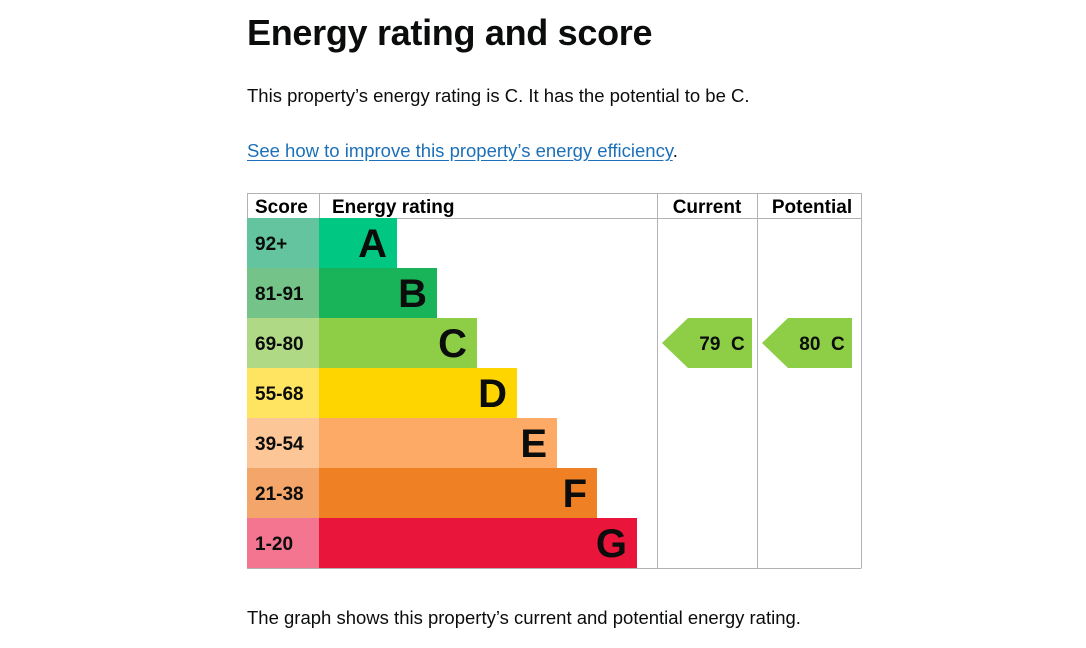 This screenshot has height=648, width=1086. Describe the element at coordinates (279, 494) in the screenshot. I see `score-label: 21-38` at that location.